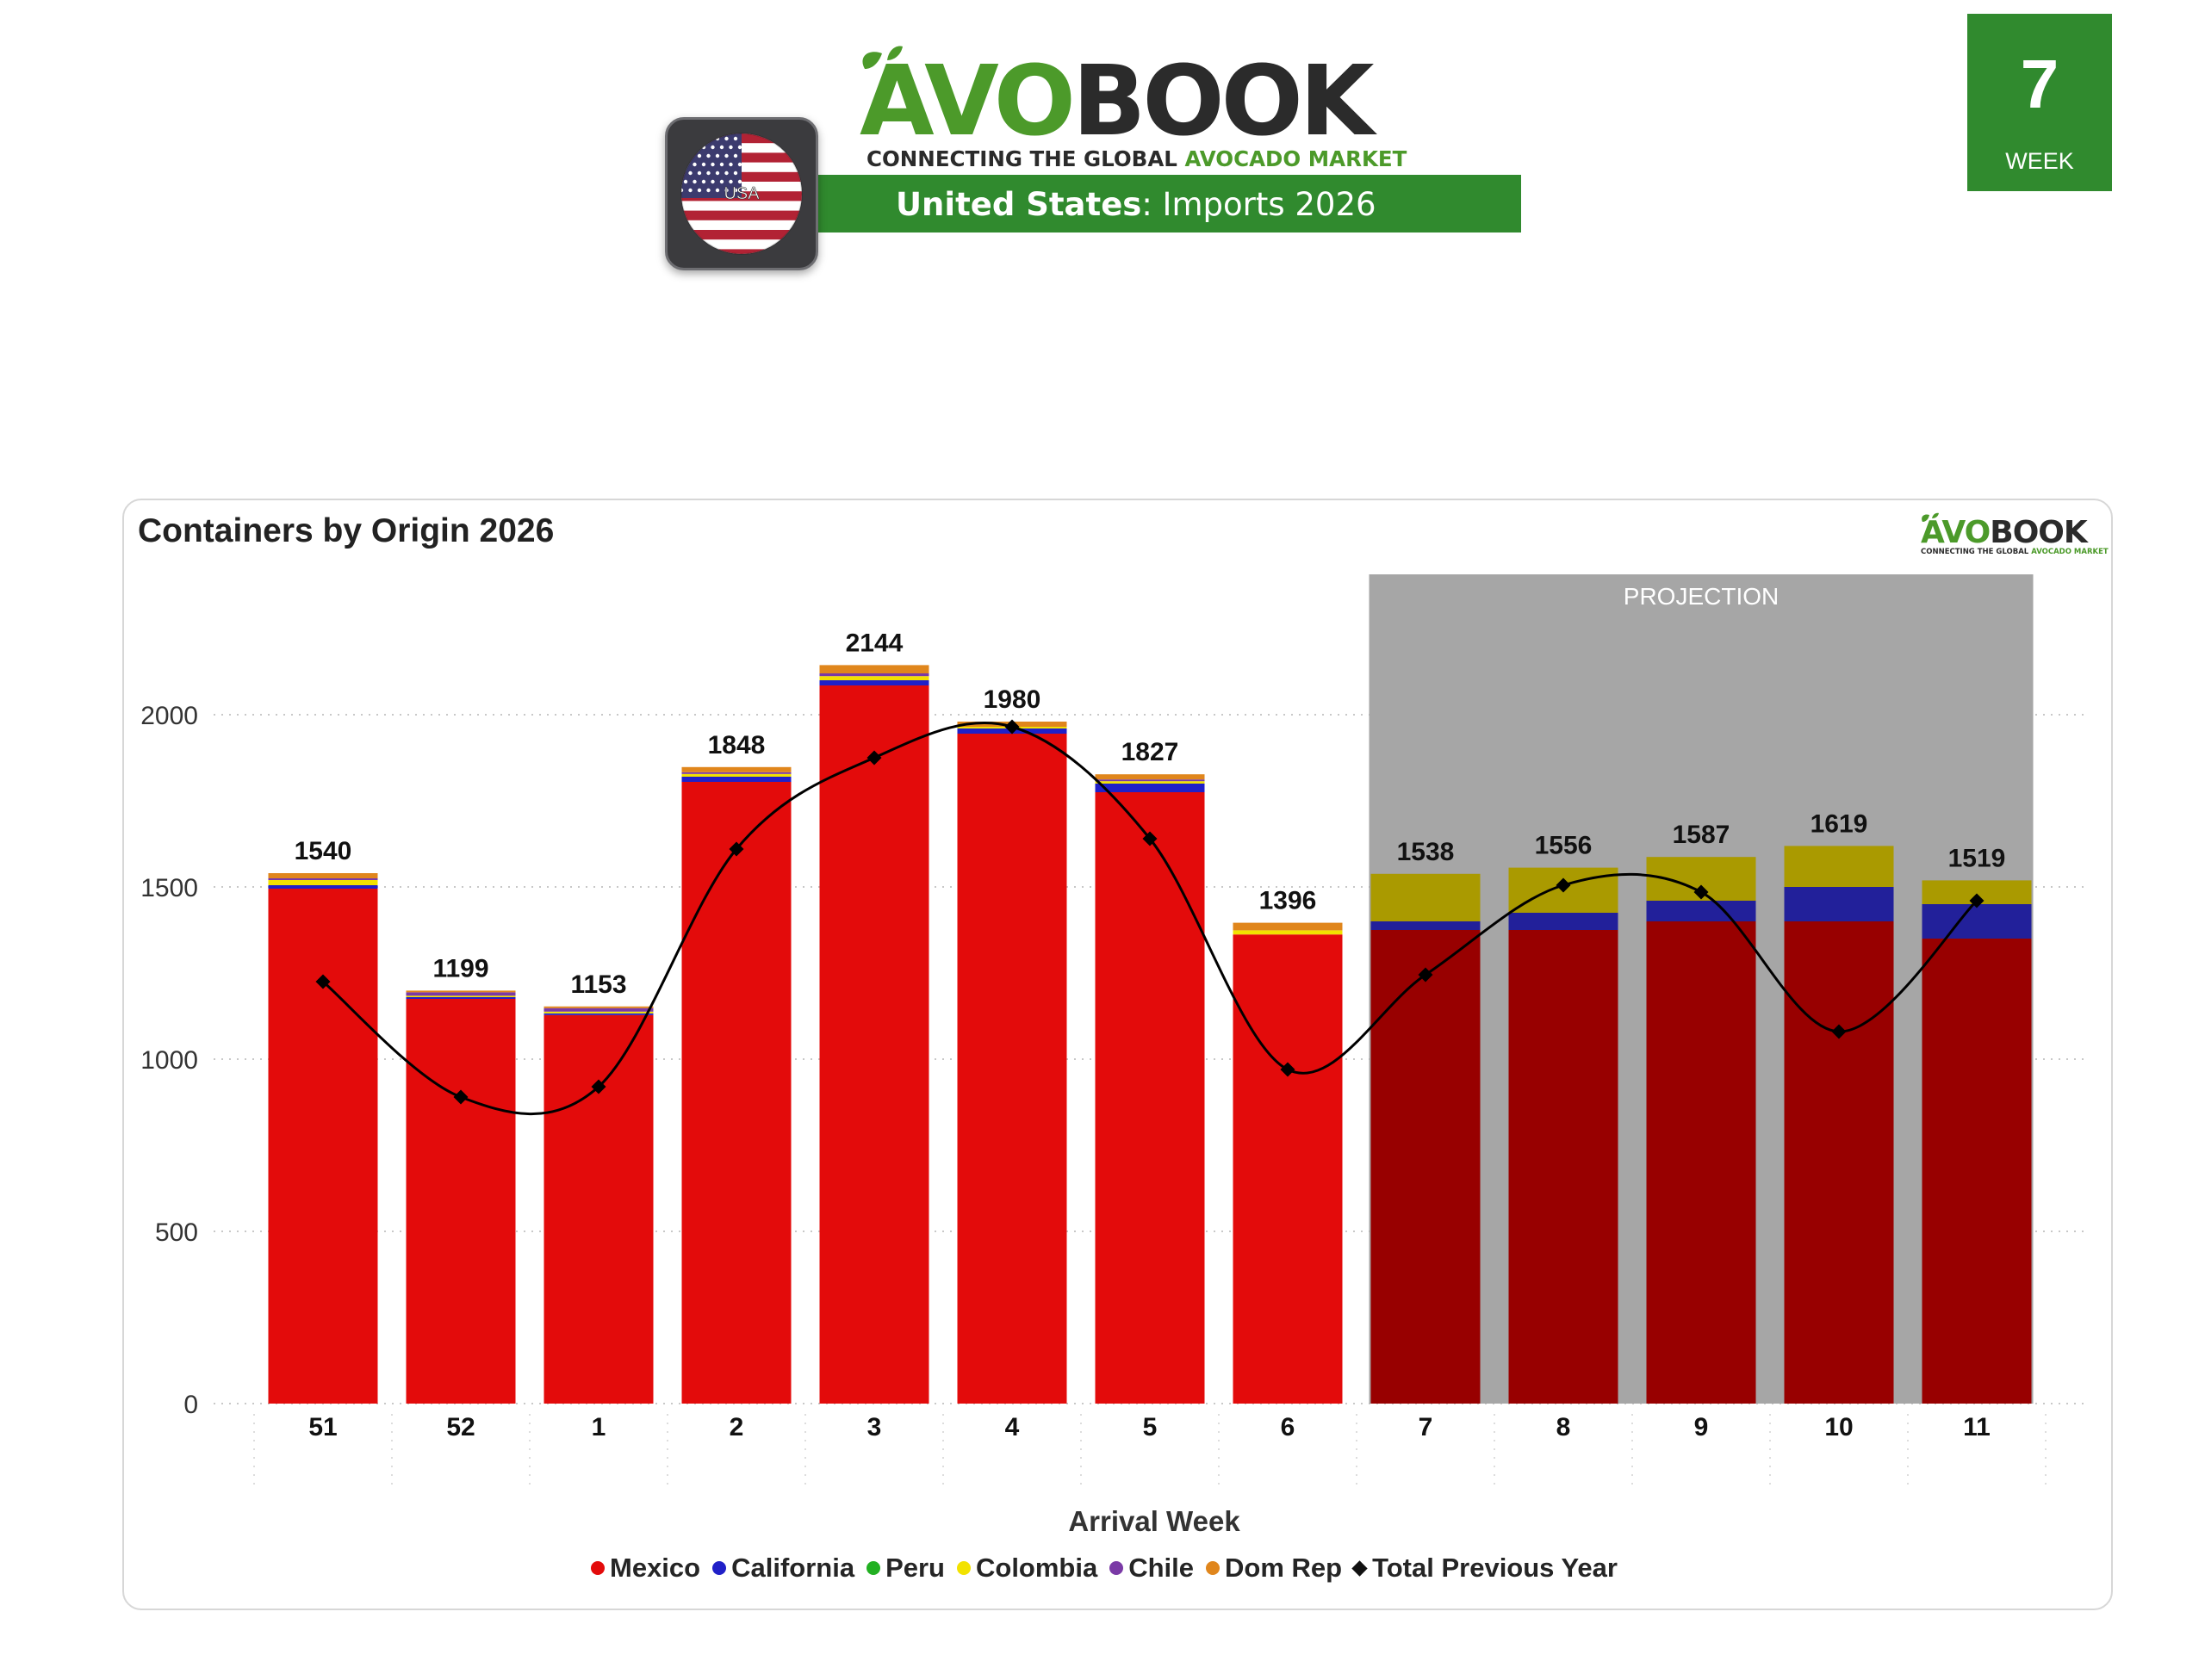 The image size is (2205, 1680). Describe the element at coordinates (874, 678) in the screenshot. I see `bar-segment-colombia` at that location.